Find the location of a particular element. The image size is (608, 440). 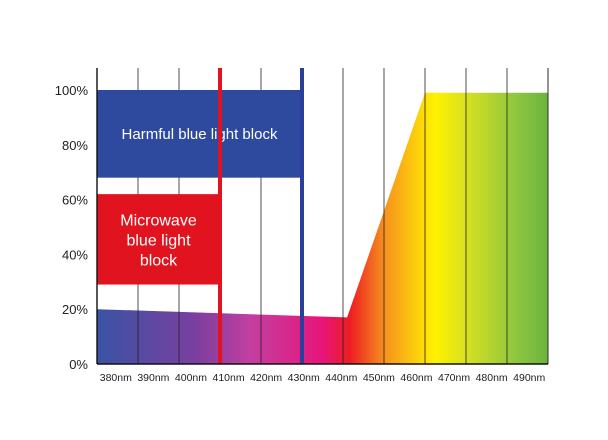

x-tick-label-430: 430nm is located at coordinates (304, 378).